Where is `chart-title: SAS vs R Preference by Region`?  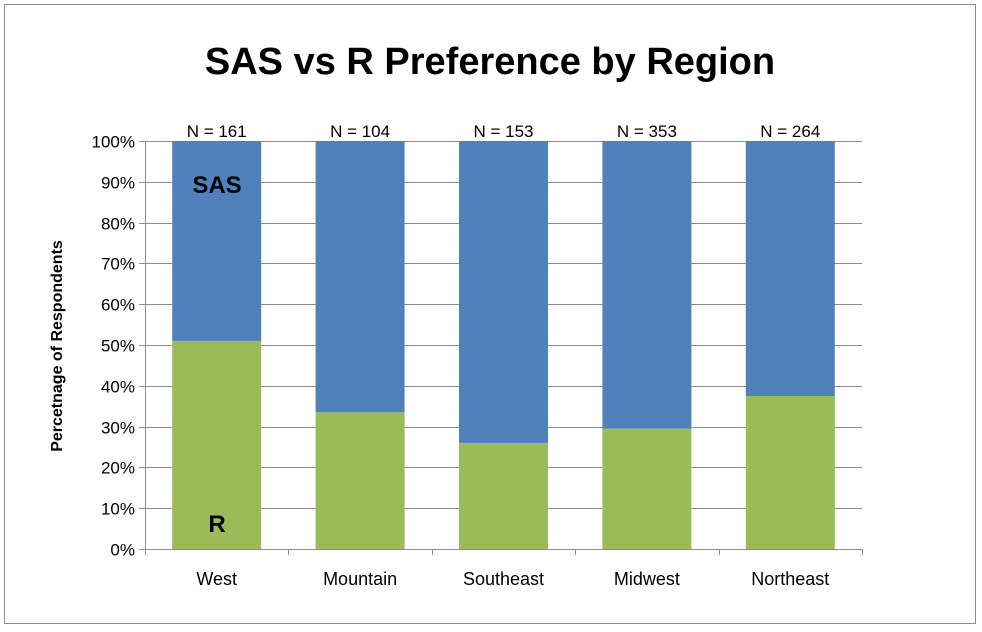 chart-title: SAS vs R Preference by Region is located at coordinates (490, 62).